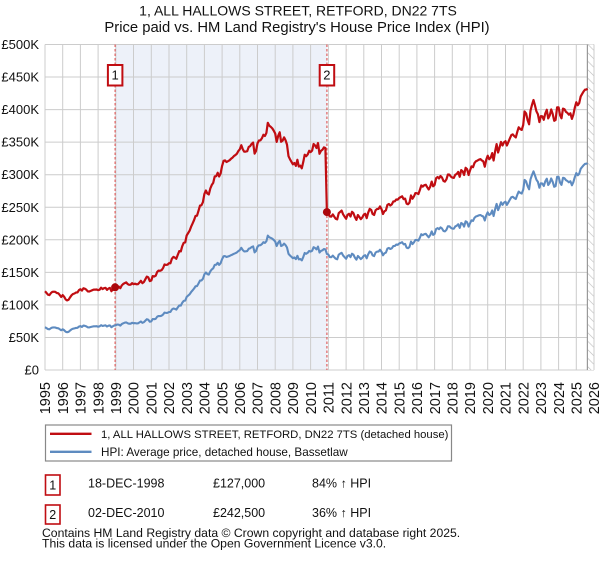  I want to click on svg-text: 2015, so click(400, 398).